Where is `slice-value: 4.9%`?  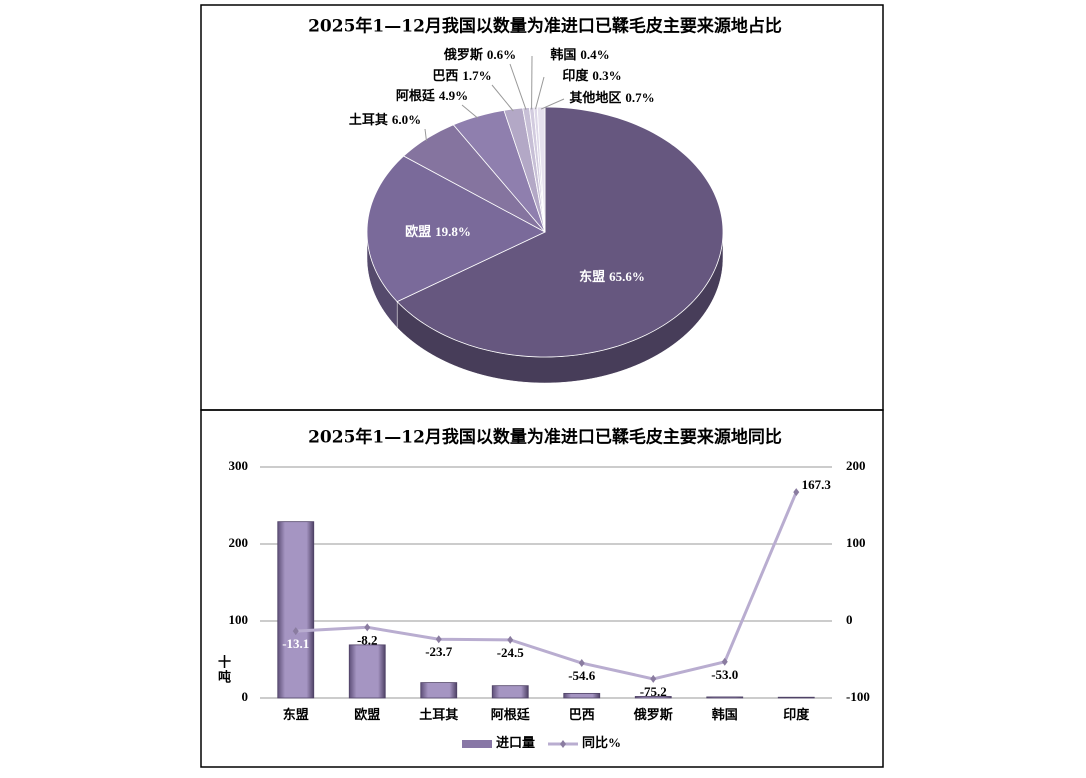
slice-value: 4.9% is located at coordinates (453, 95).